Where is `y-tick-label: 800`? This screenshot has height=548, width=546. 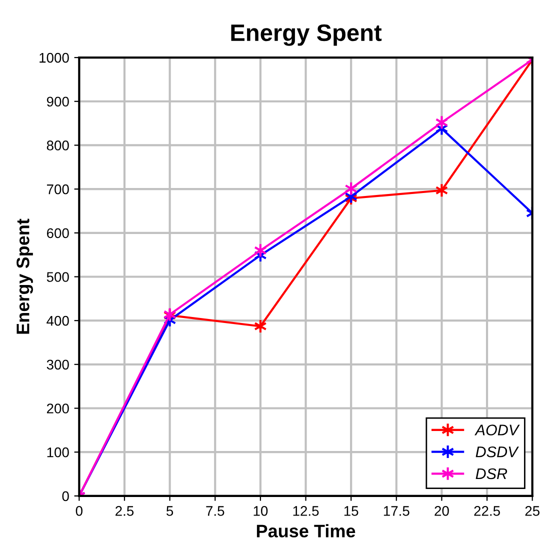 y-tick-label: 800 is located at coordinates (57, 145).